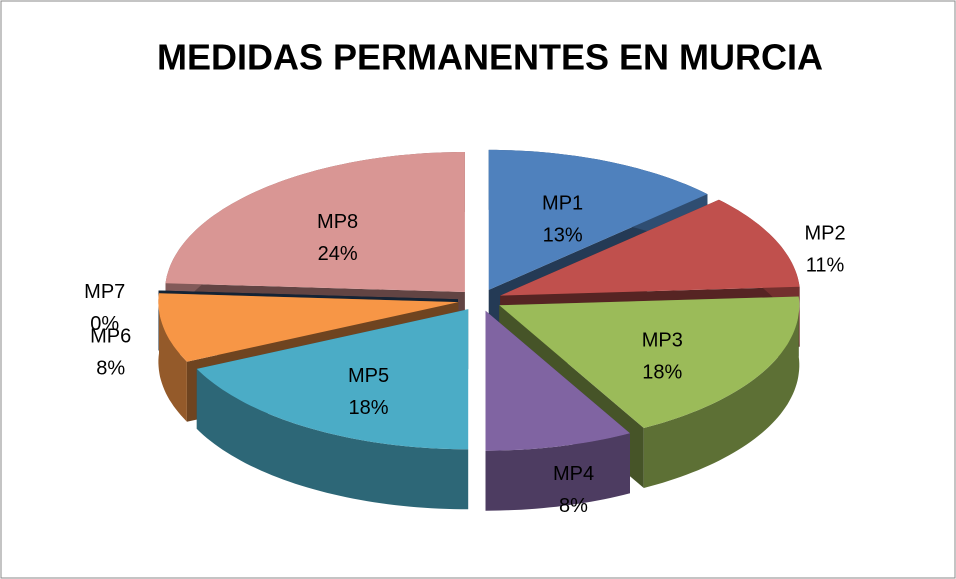 The image size is (956, 579). I want to click on data-label-value: 0%, so click(104, 324).